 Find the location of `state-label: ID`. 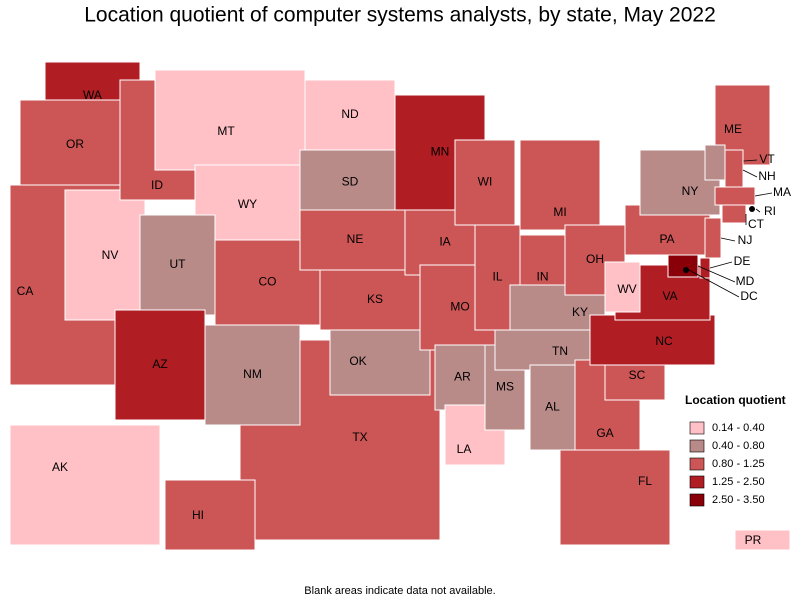

state-label: ID is located at coordinates (157, 185).